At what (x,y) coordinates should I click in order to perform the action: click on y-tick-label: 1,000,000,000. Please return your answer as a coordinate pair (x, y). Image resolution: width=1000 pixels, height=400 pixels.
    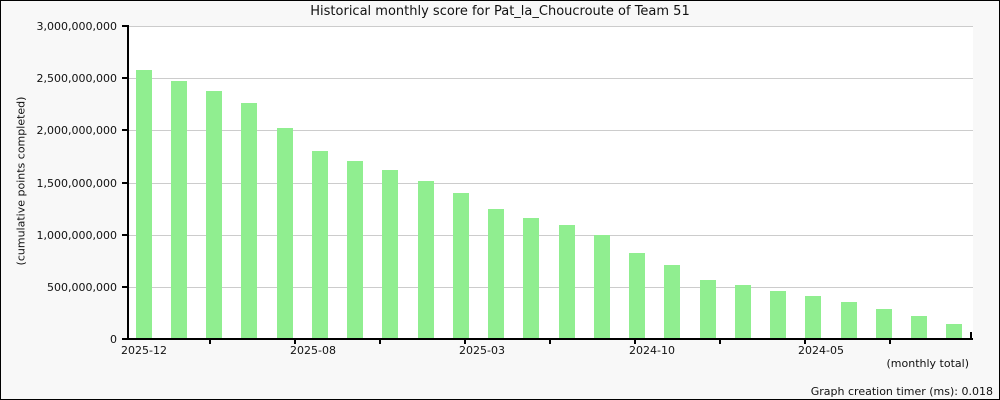
    Looking at the image, I should click on (76, 235).